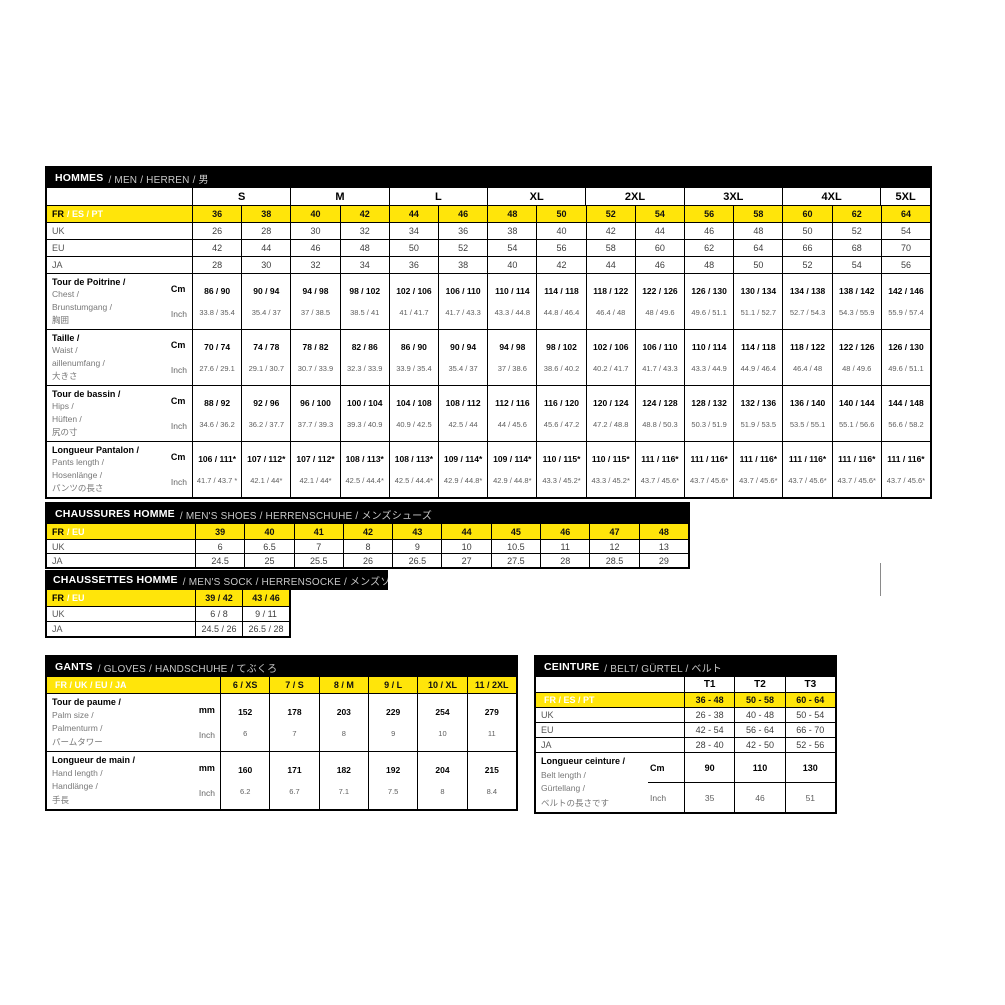 The image size is (1005, 1005). I want to click on section-sublabel: 大きさ, so click(65, 375).